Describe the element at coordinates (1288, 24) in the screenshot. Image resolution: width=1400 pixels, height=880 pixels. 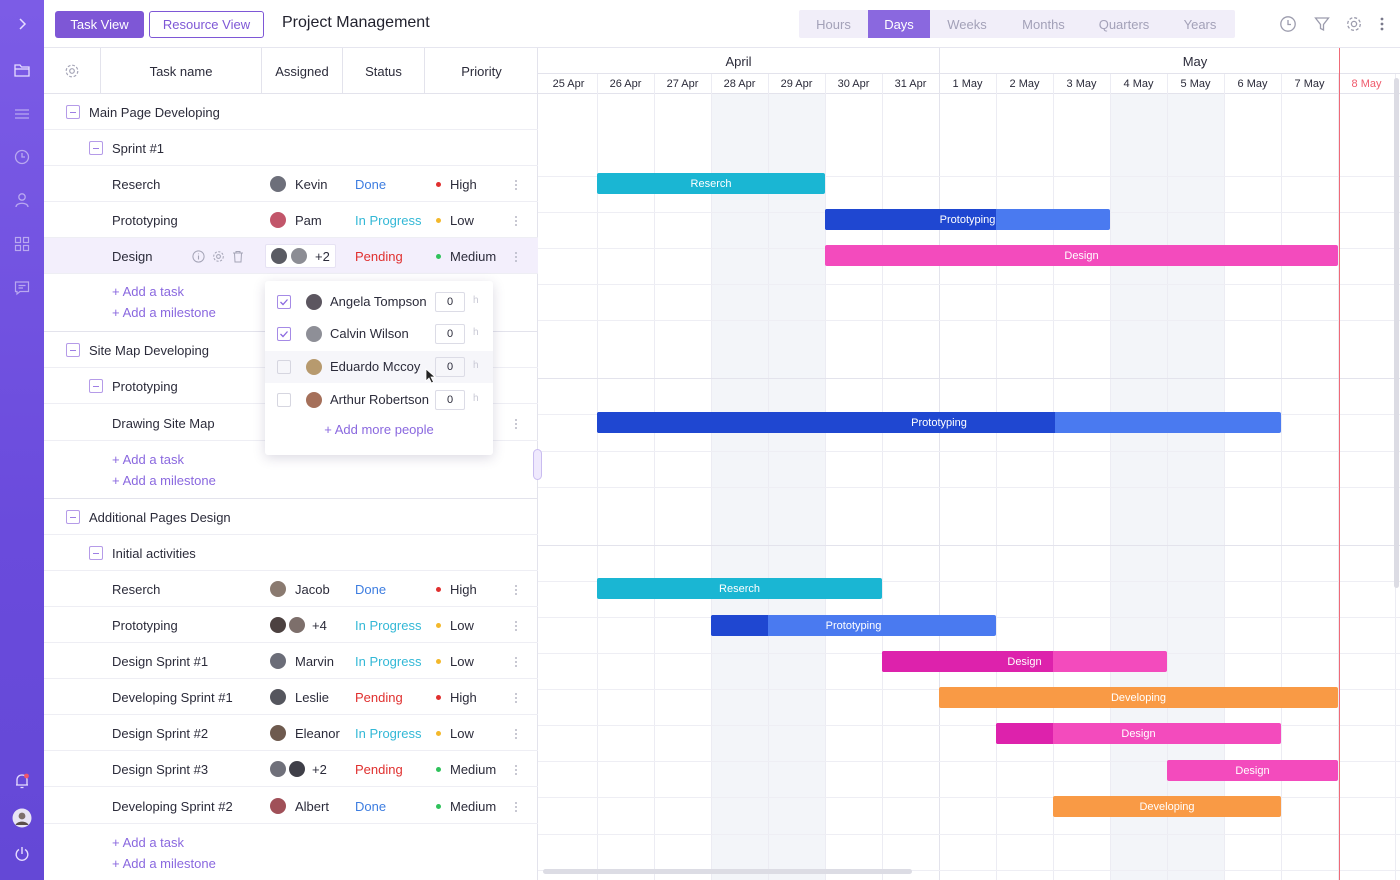
I see `history-clock-icon` at that location.